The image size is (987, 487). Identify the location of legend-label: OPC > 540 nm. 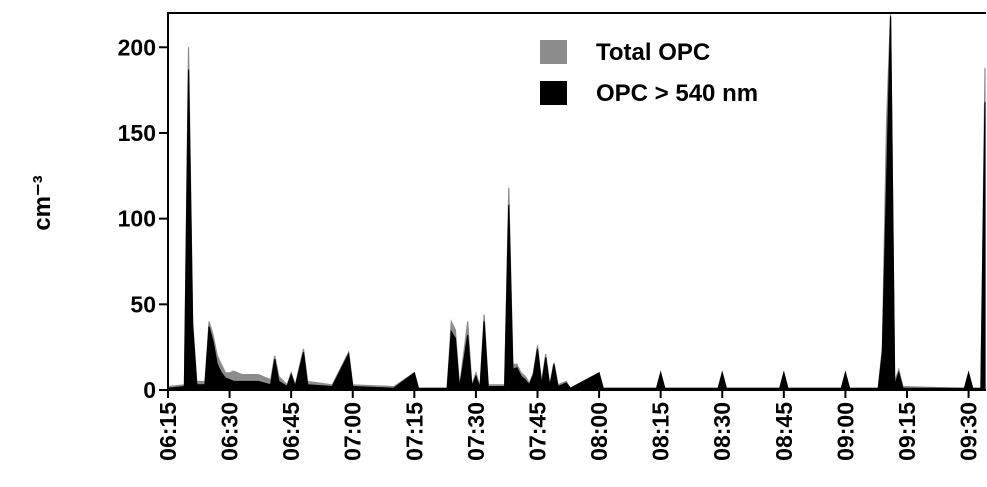
(677, 93).